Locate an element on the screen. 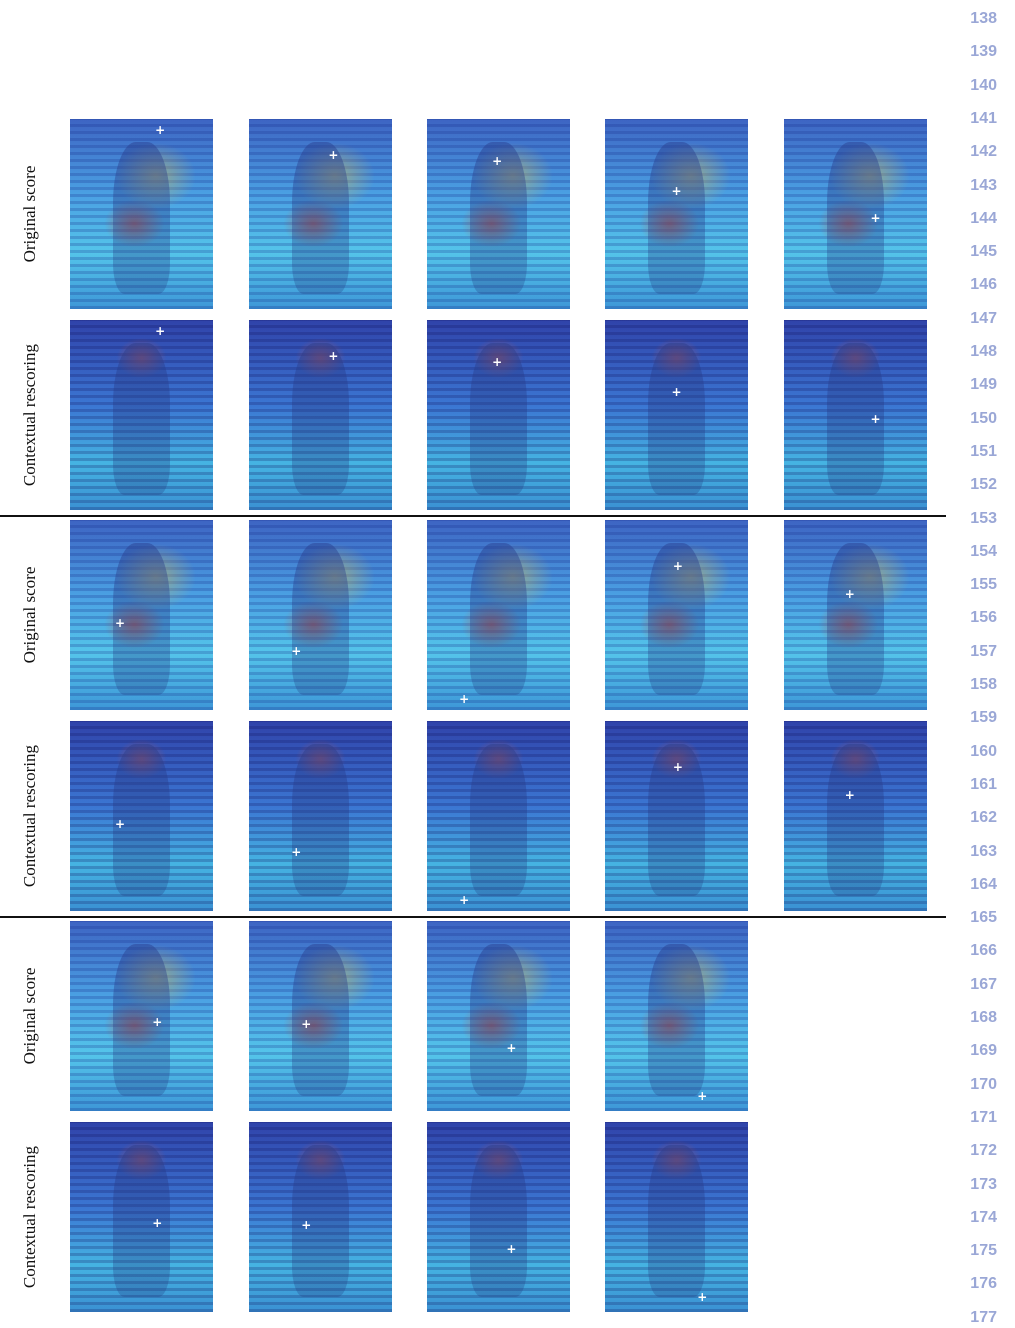 This screenshot has height=1328, width=1015. line-number: 151 is located at coordinates (983, 451).